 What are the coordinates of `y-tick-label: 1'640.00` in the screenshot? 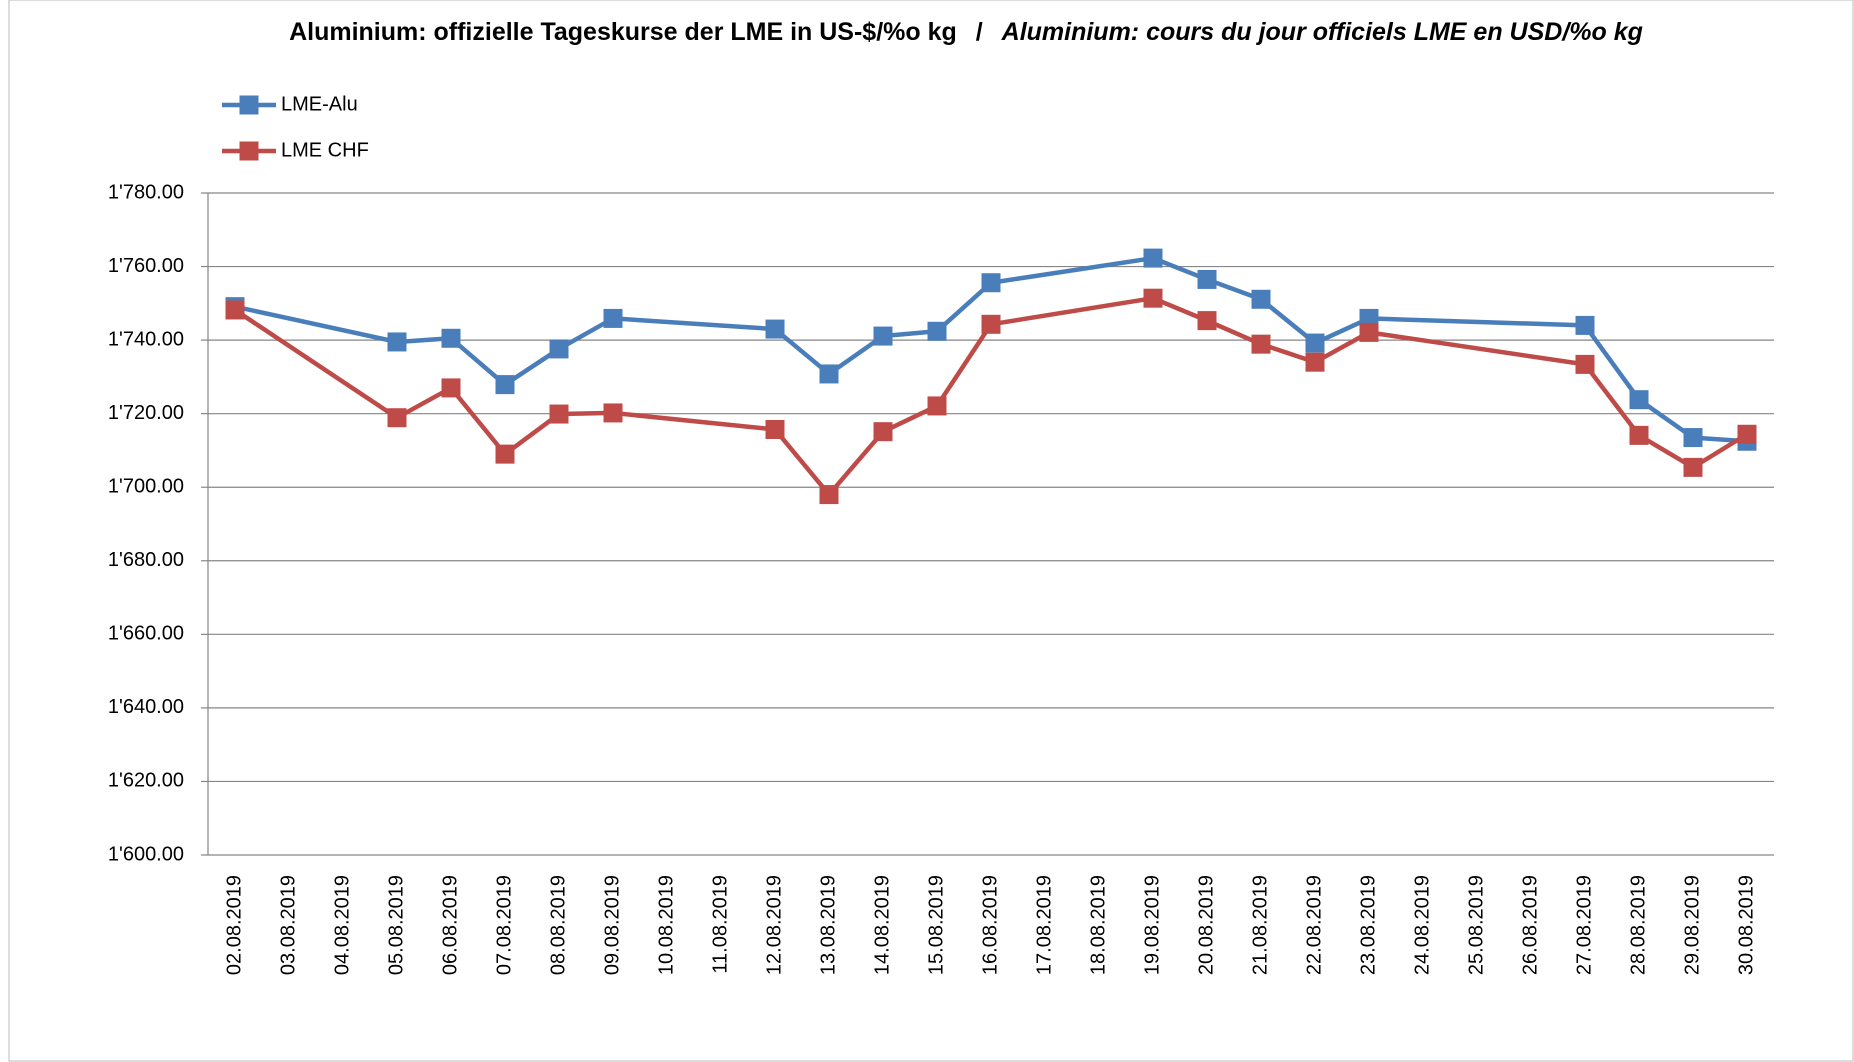 It's located at (146, 707).